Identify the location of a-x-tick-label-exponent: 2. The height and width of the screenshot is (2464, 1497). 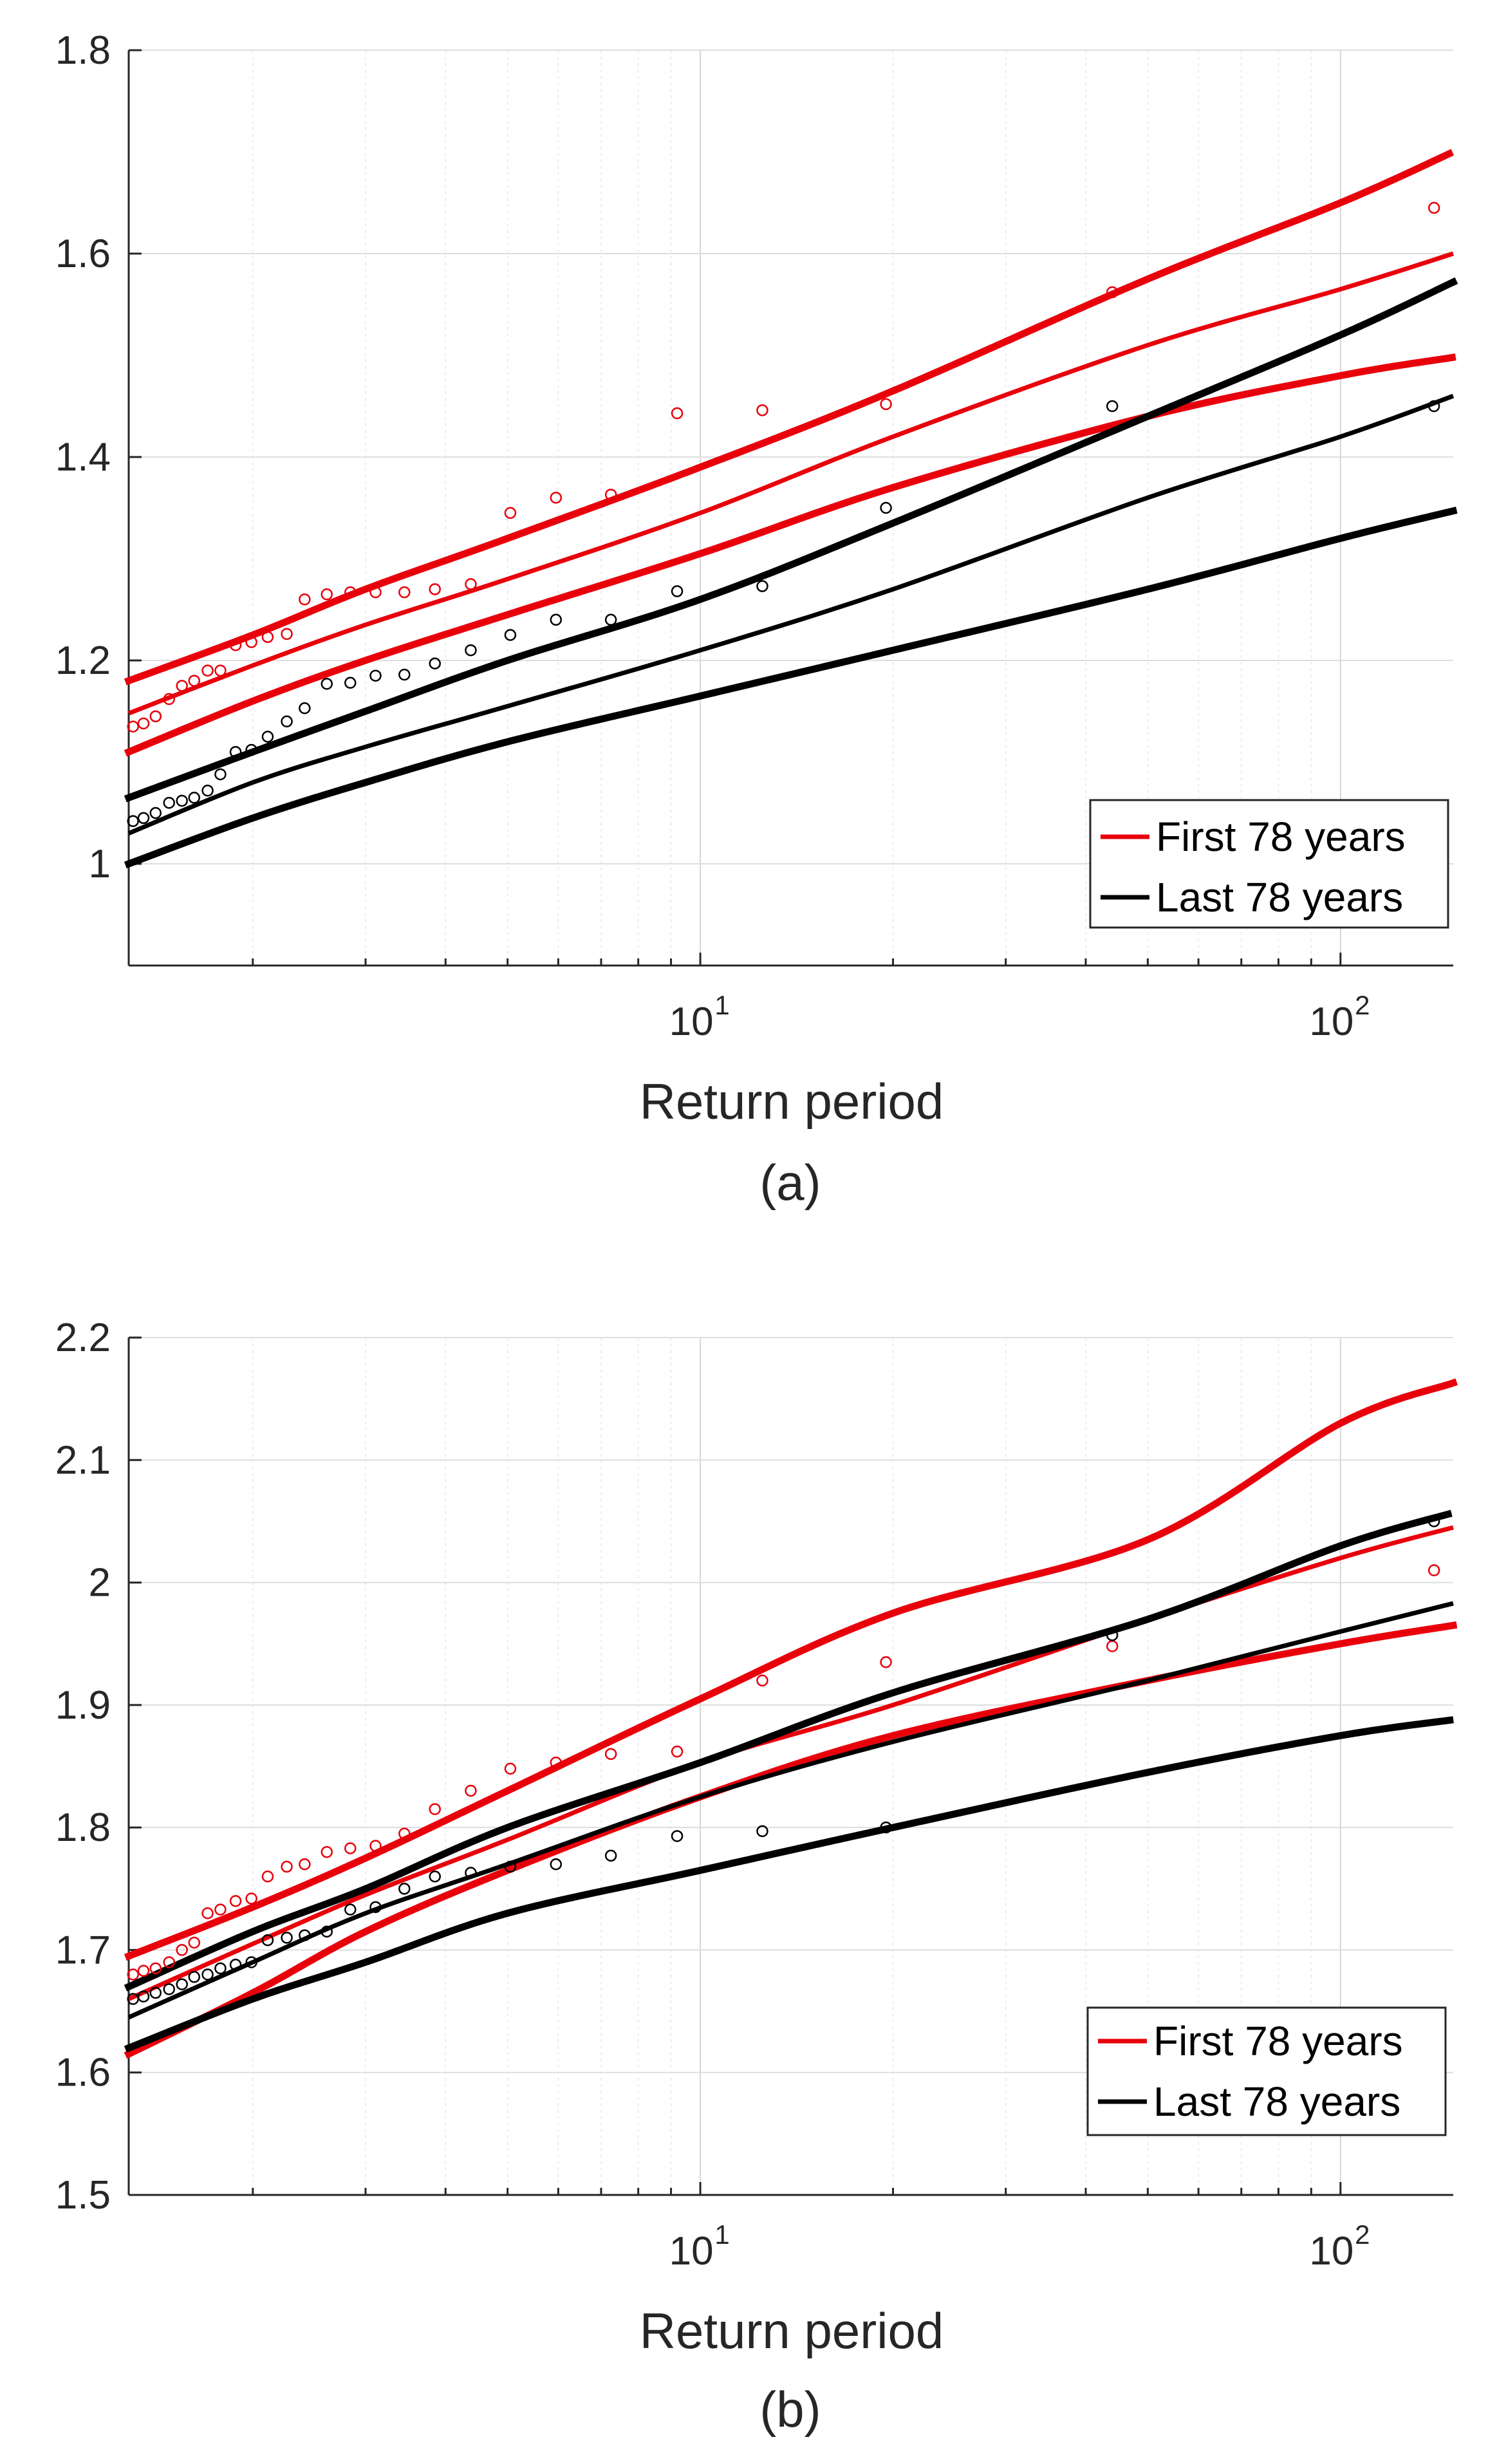
(1362, 1005).